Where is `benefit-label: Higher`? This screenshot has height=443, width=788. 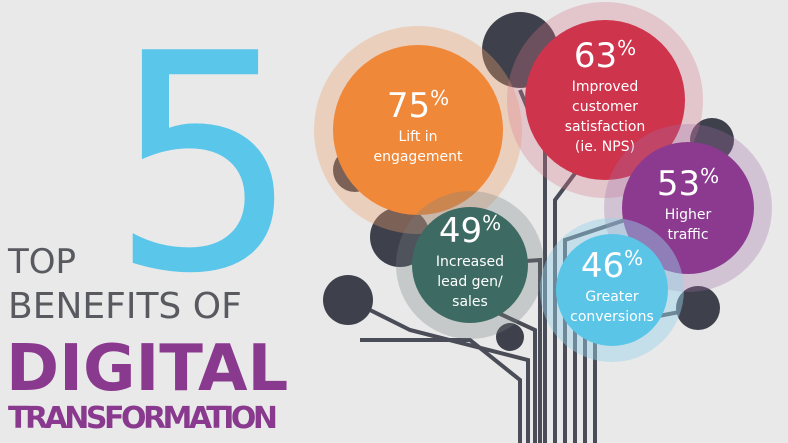 benefit-label: Higher is located at coordinates (688, 215).